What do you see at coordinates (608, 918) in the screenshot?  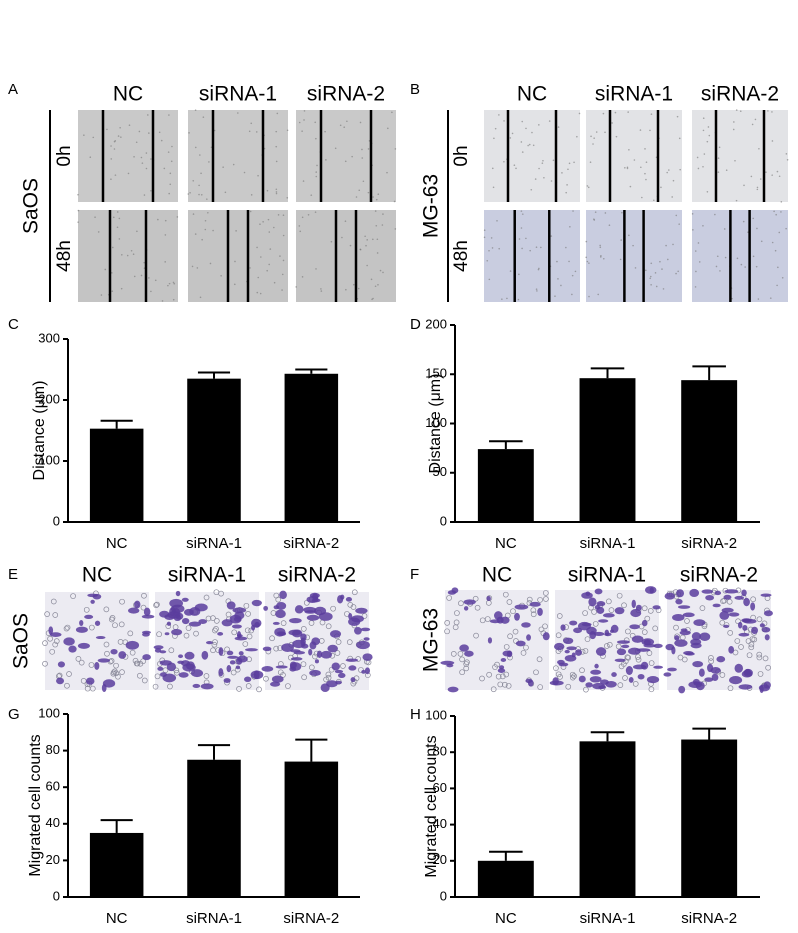 I see `x-tick-label: siRNA-1` at bounding box center [608, 918].